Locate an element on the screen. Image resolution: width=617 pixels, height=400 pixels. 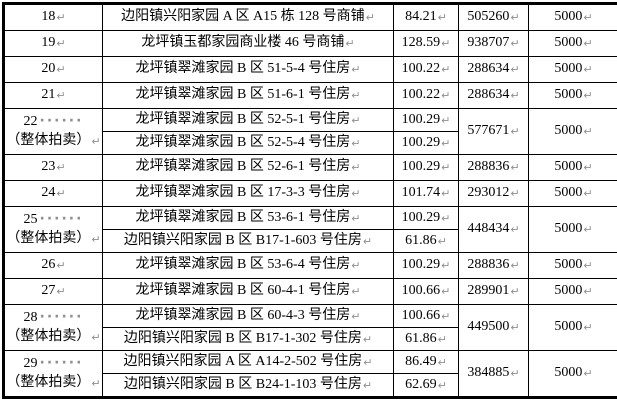
row-number: 26 is located at coordinates (48, 265).